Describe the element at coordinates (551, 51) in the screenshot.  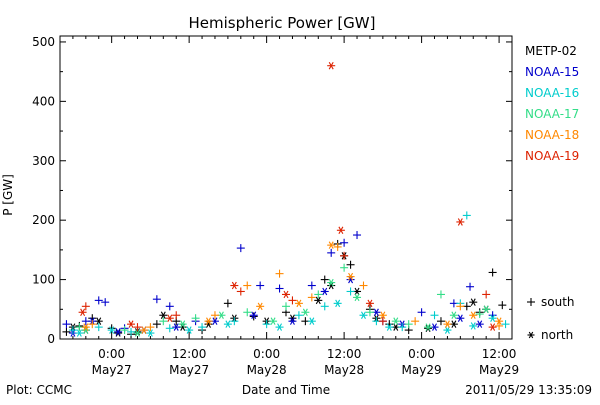
I see `legend-entry: METP-02` at that location.